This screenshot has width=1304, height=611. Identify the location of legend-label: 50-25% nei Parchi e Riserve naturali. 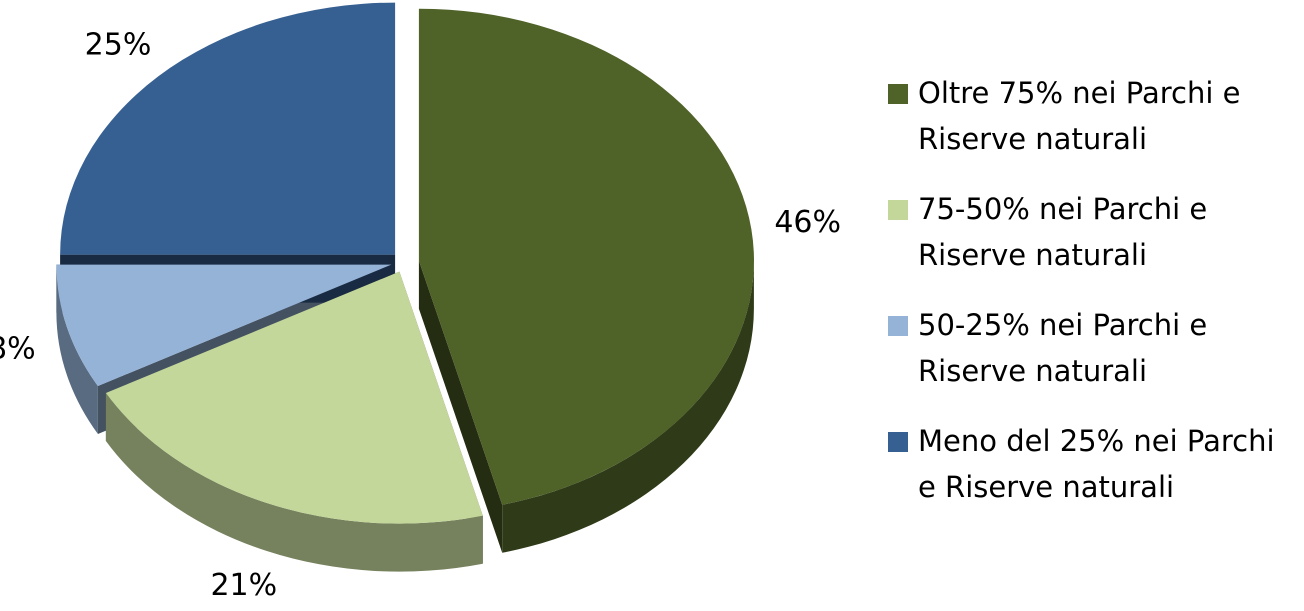
(1063, 348).